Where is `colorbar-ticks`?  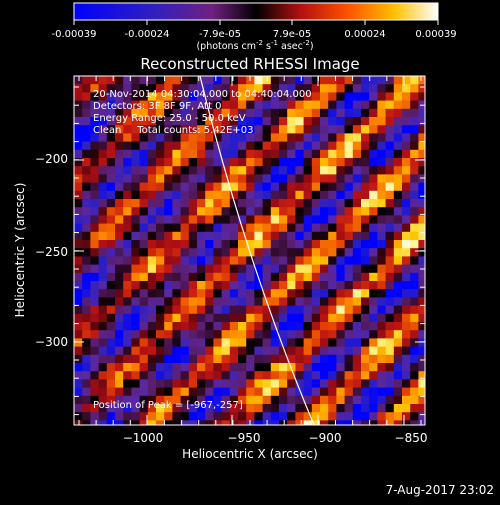 colorbar-ticks is located at coordinates (256, 22).